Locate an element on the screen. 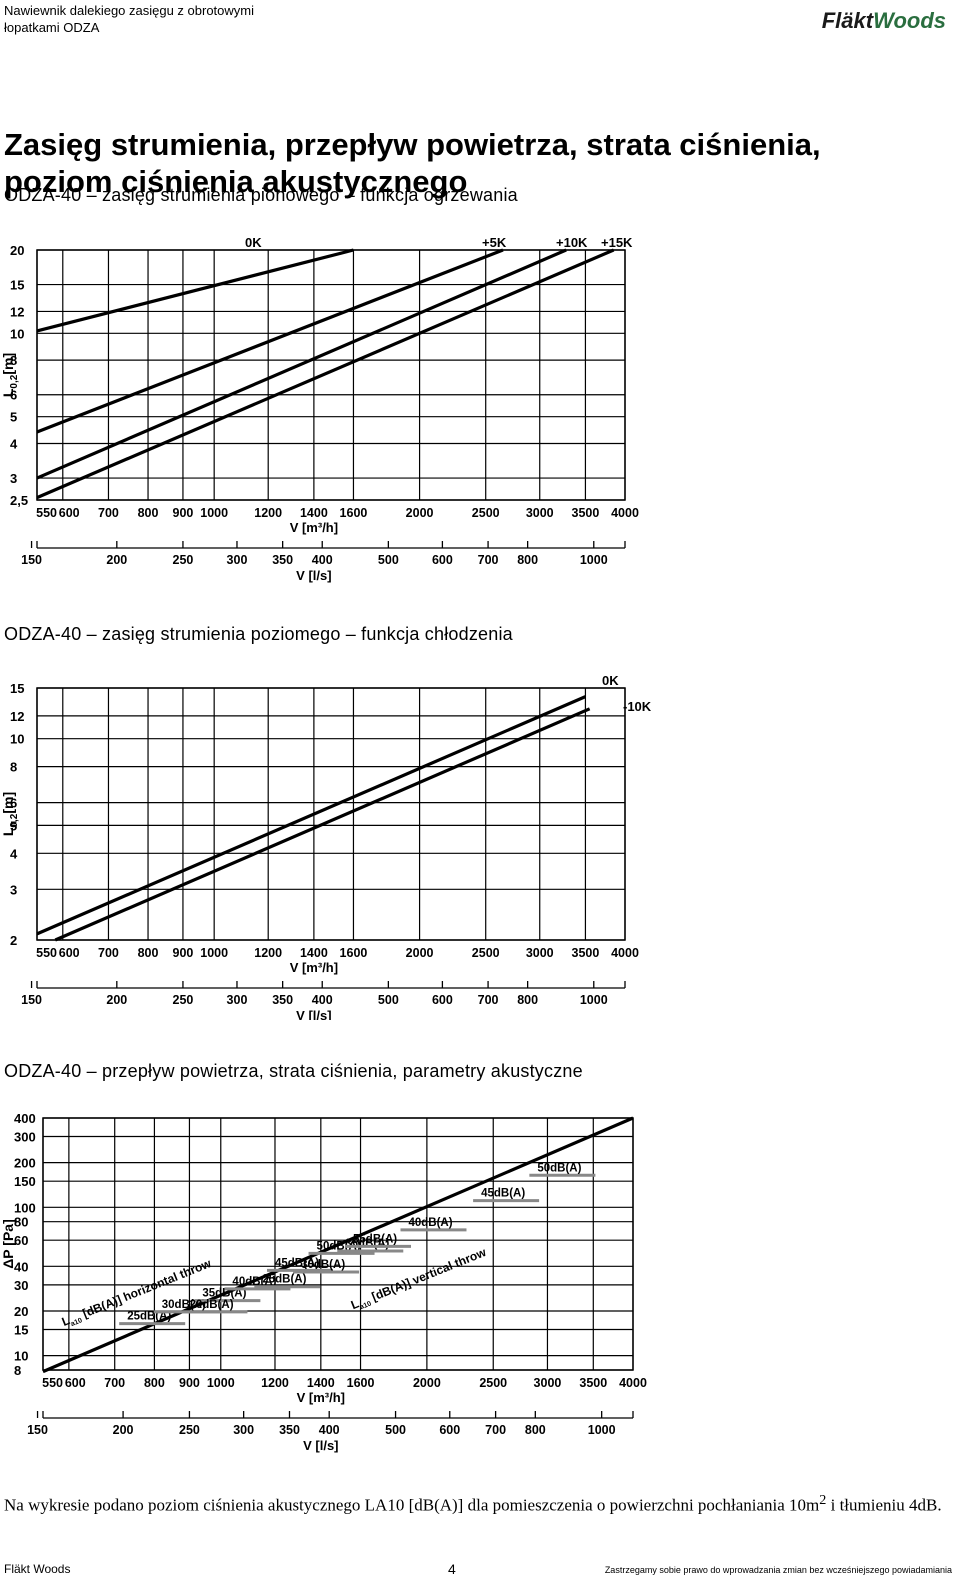 The image size is (960, 1585). x-tick-label-ls: 350 is located at coordinates (282, 560).